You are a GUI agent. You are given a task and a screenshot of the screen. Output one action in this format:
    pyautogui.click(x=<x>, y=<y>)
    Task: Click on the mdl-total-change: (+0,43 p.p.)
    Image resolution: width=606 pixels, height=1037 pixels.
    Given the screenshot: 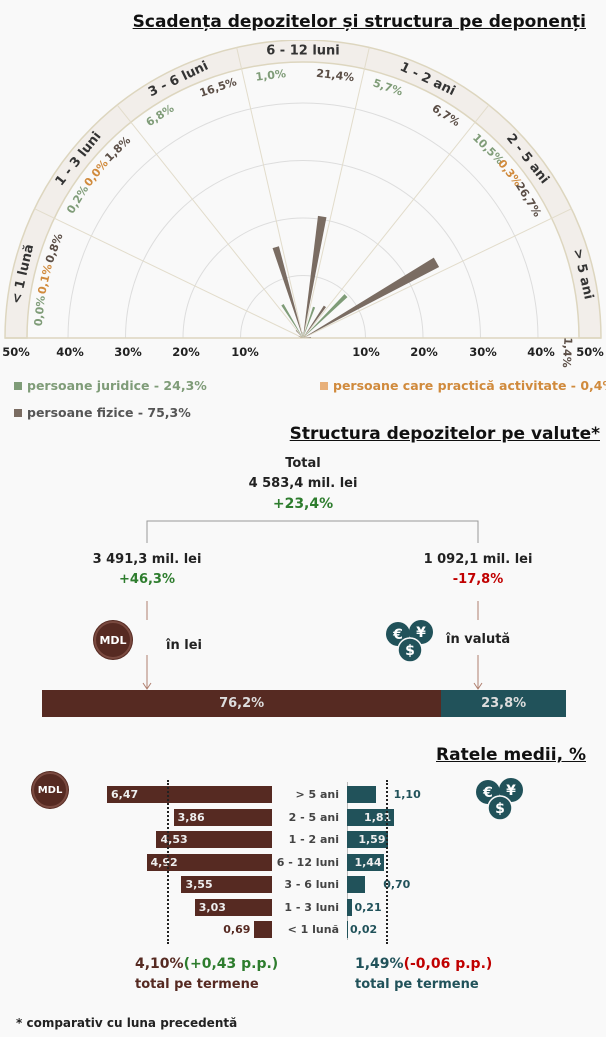 What is the action you would take?
    pyautogui.click(x=231, y=964)
    